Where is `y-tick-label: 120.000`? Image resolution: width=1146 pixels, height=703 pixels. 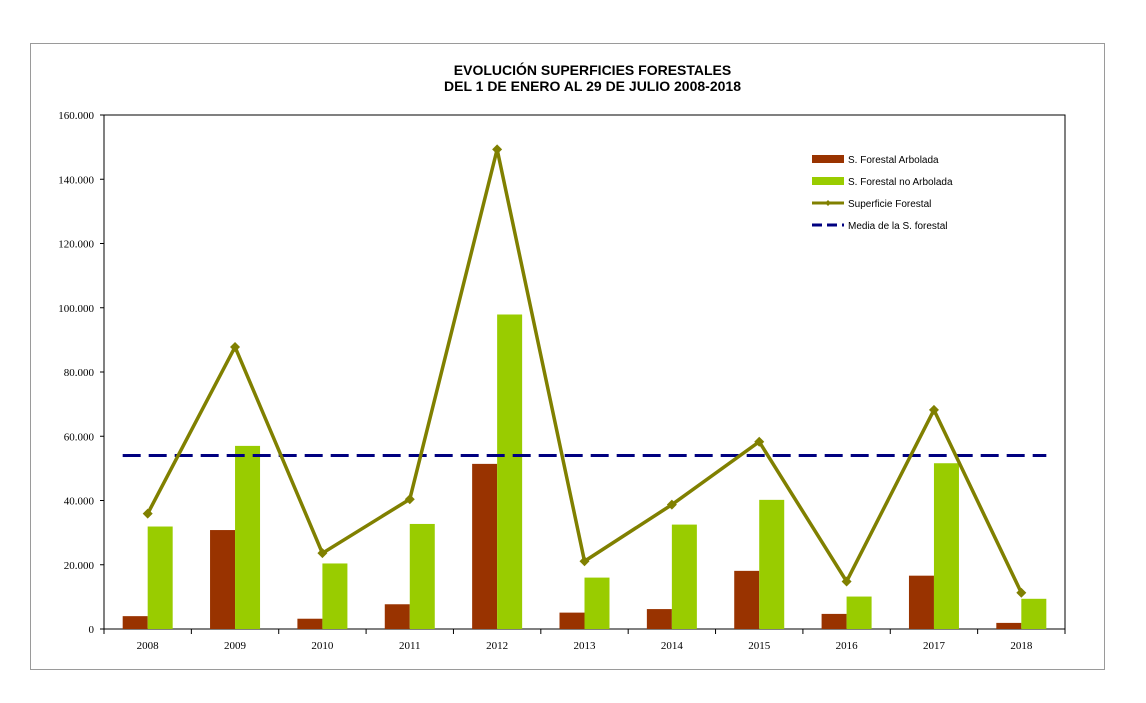
y-tick-label: 120.000 is located at coordinates (76, 245).